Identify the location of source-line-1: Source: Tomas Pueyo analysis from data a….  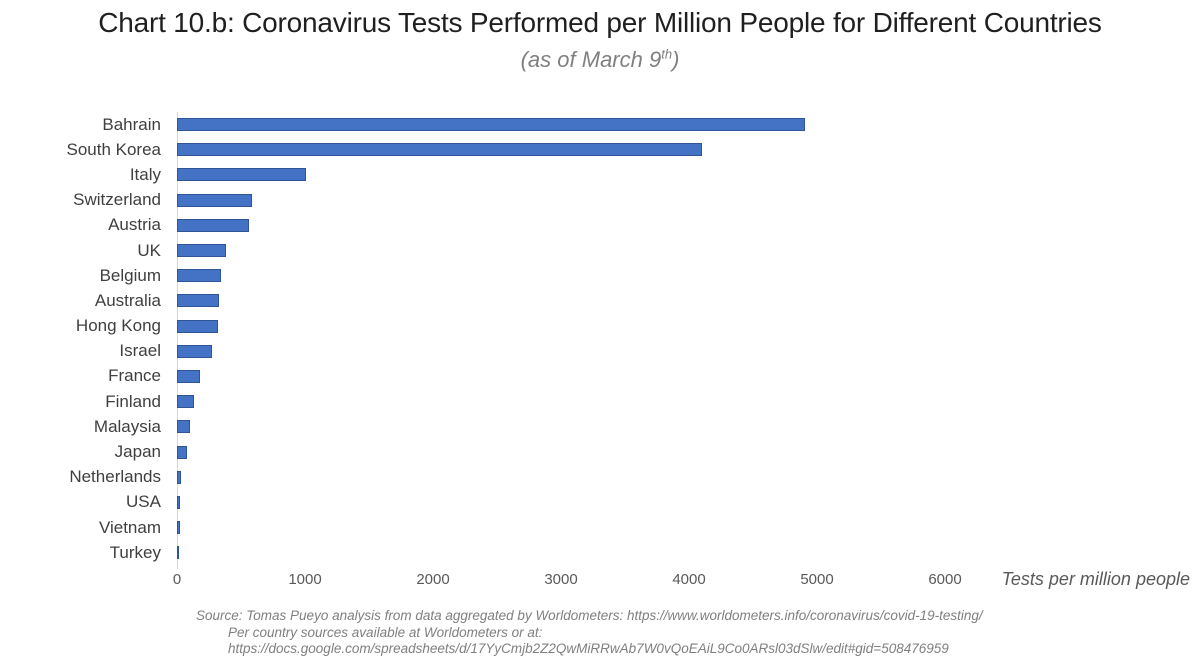
(589, 615).